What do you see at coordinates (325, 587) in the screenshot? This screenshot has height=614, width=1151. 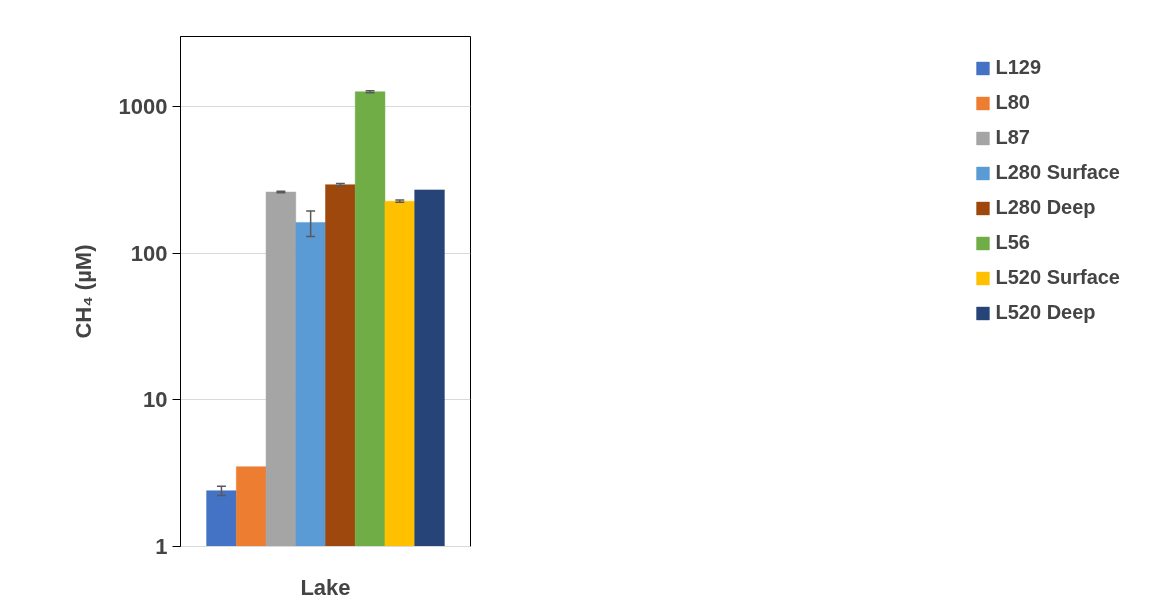 I see `x-axis-title: Lake` at bounding box center [325, 587].